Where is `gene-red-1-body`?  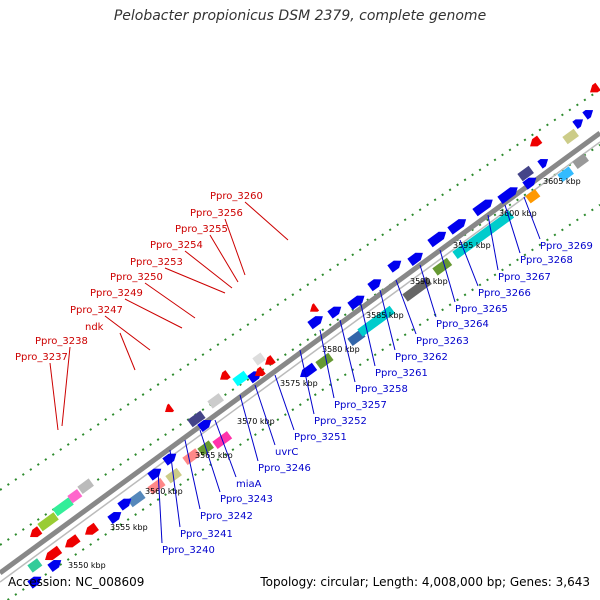
gene-red-1-body is located at coordinates (225, 375).